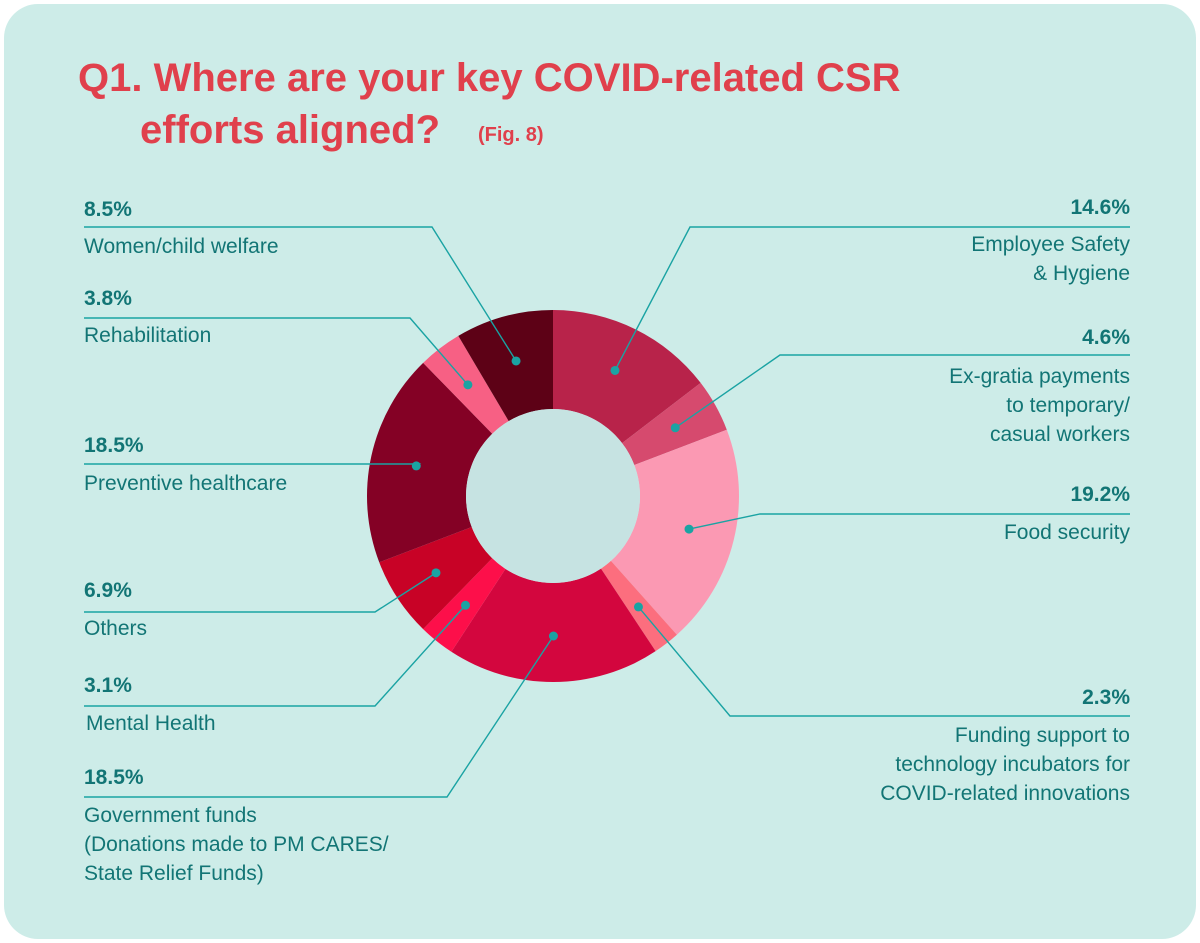 The width and height of the screenshot is (1200, 943). What do you see at coordinates (108, 685) in the screenshot?
I see `value-label-mental-health: 3.1%` at bounding box center [108, 685].